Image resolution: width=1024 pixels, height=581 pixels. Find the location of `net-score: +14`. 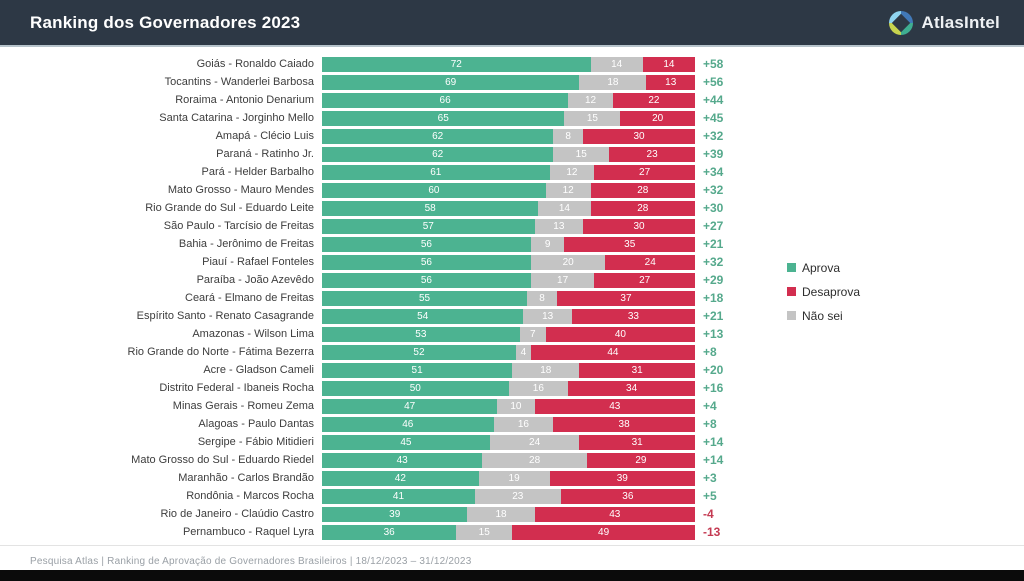

net-score: +14 is located at coordinates (713, 460).